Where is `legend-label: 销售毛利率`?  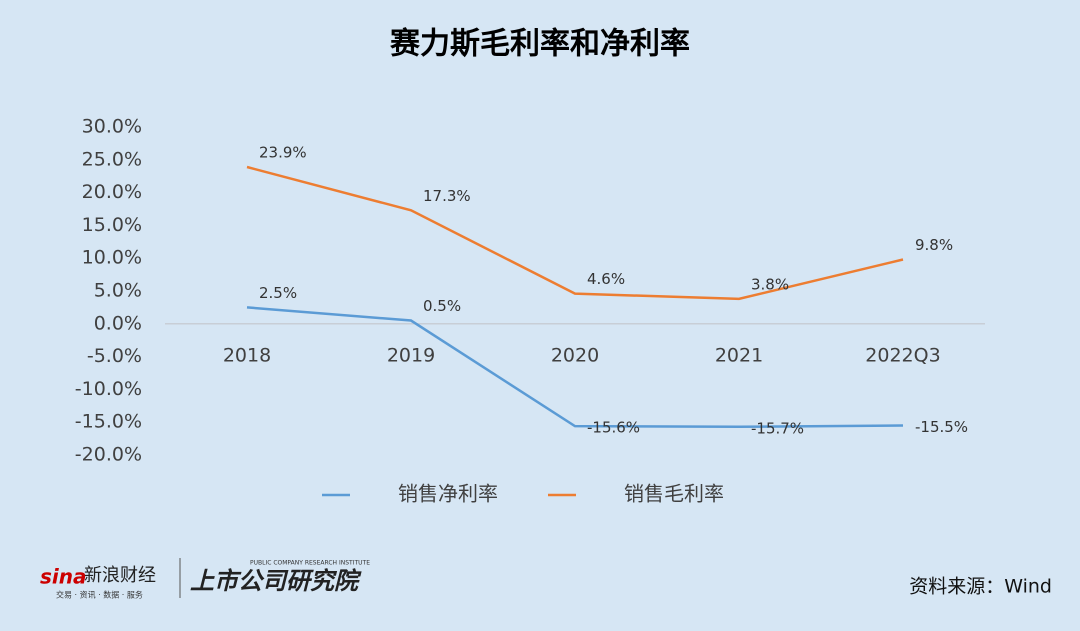
legend-label: 销售毛利率 is located at coordinates (674, 494).